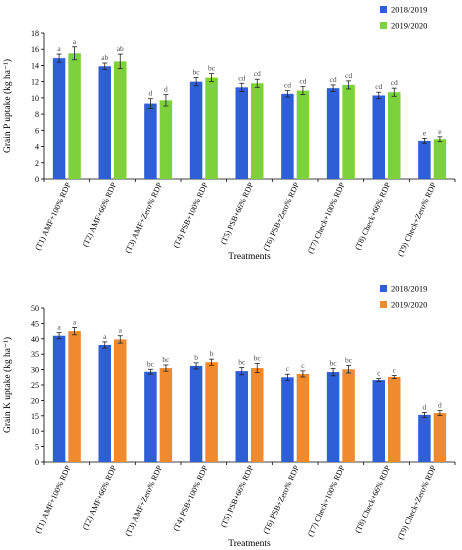  I want to click on y-tick-label: 5, so click(37, 447).